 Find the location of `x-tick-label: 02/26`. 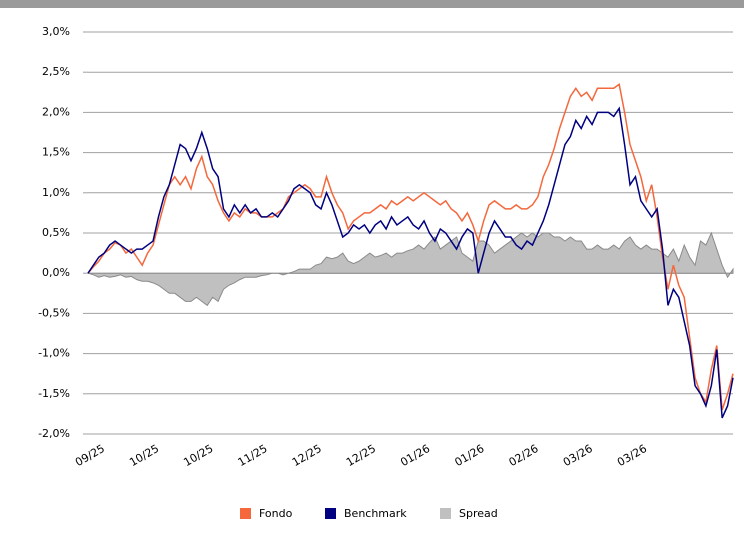

x-tick-label: 02/26 is located at coordinates (524, 455).